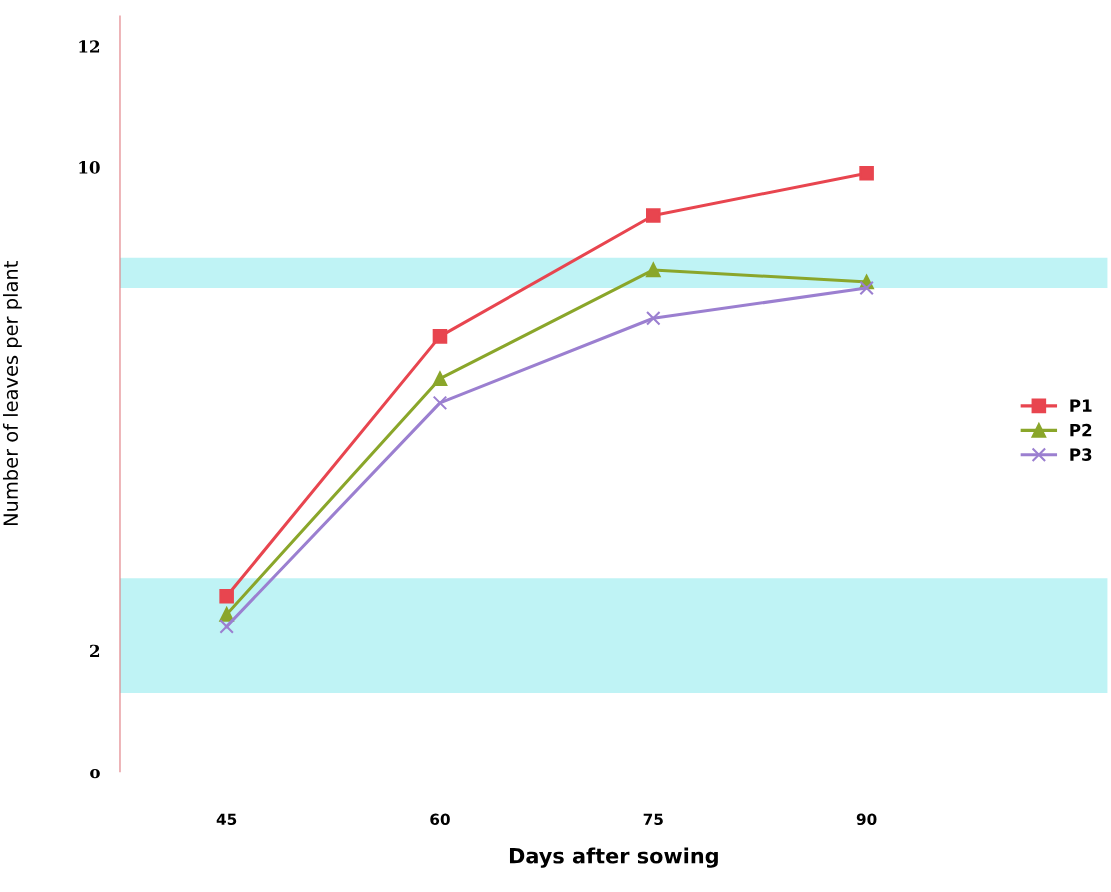 The image size is (1111, 892). I want to click on x-tick-label: 90, so click(866, 819).